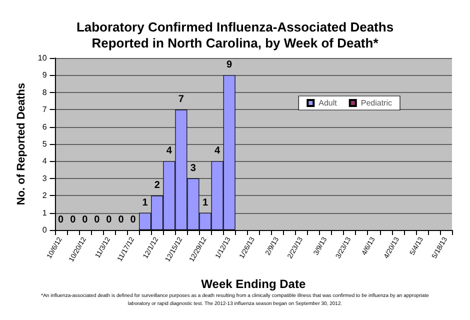 This screenshot has width=470, height=320. What do you see at coordinates (181, 100) in the screenshot?
I see `data-label: 7` at bounding box center [181, 100].